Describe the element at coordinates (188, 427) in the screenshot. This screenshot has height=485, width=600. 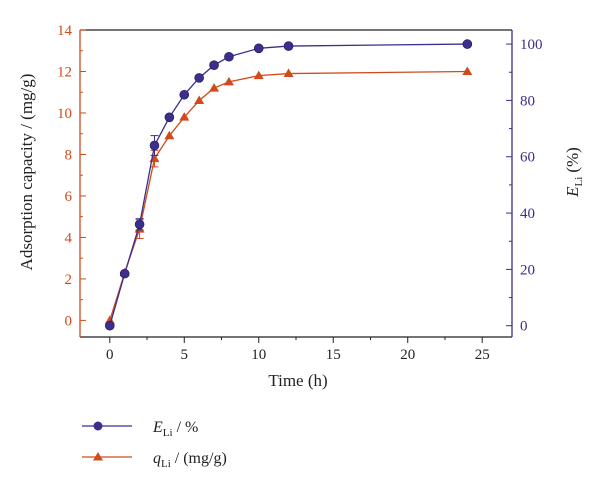
I see `legend-label-e-li-suffix: / %` at that location.